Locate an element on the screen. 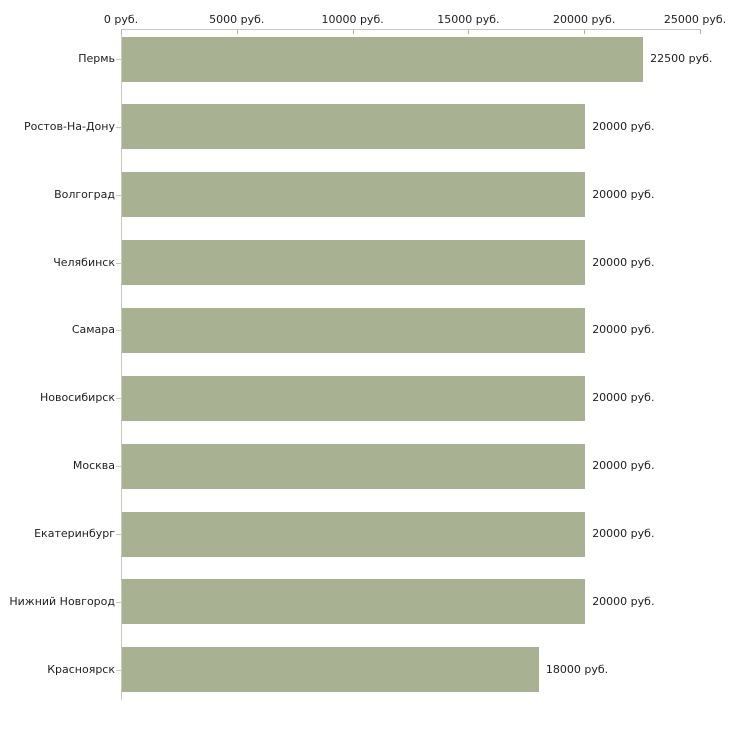  category-label: Москва is located at coordinates (93, 466).